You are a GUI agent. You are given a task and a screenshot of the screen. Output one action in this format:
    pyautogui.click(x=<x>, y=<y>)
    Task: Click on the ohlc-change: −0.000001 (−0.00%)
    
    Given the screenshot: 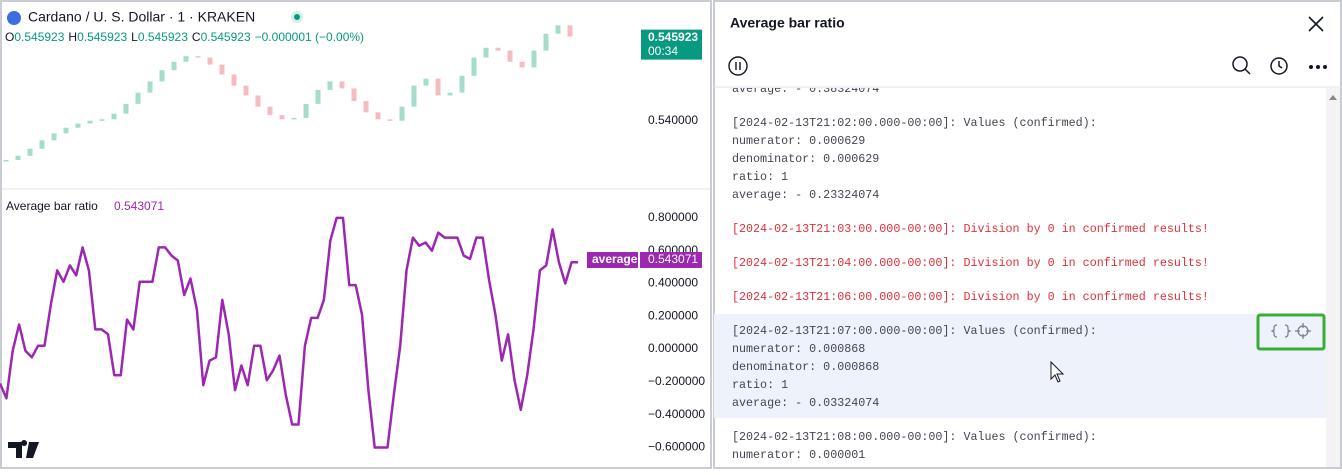 What is the action you would take?
    pyautogui.click(x=309, y=37)
    